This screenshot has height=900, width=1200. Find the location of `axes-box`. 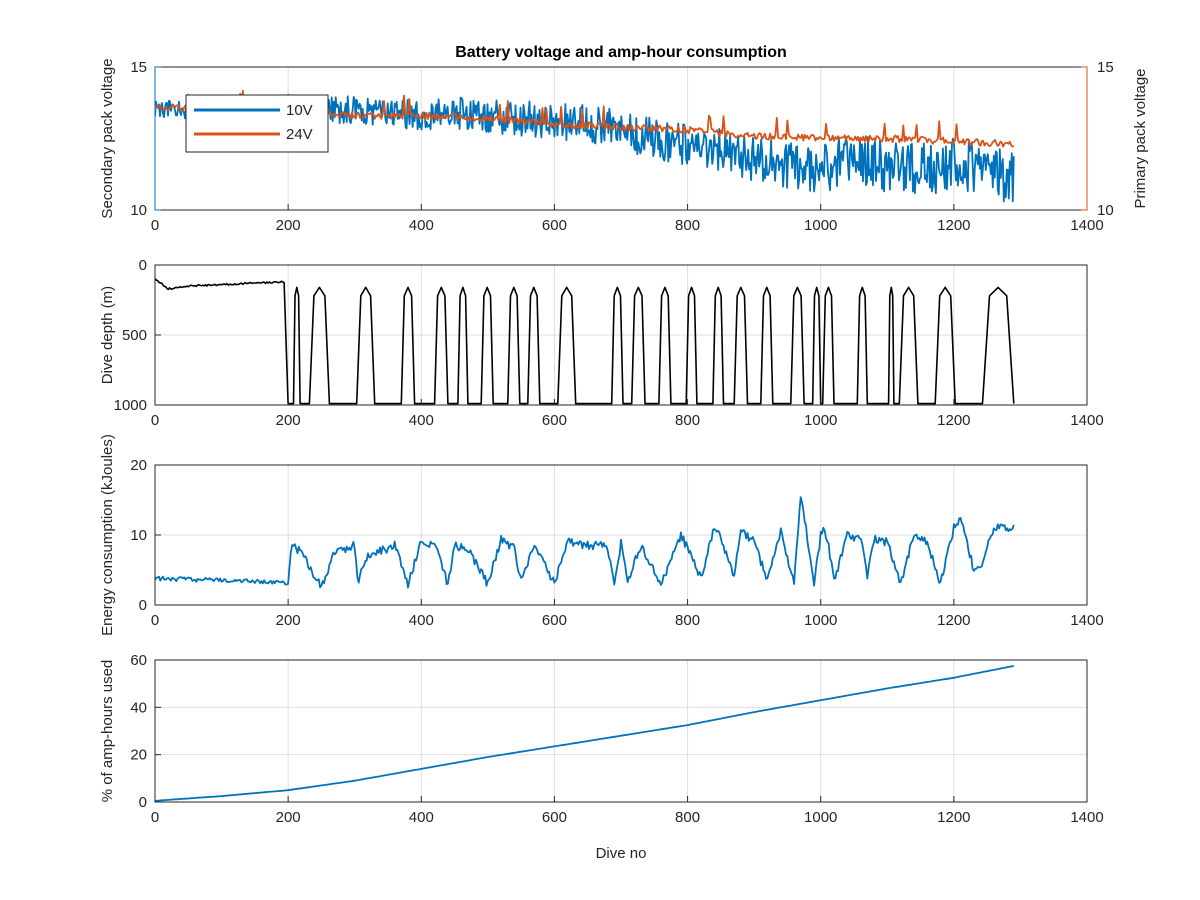

axes-box is located at coordinates (621, 731).